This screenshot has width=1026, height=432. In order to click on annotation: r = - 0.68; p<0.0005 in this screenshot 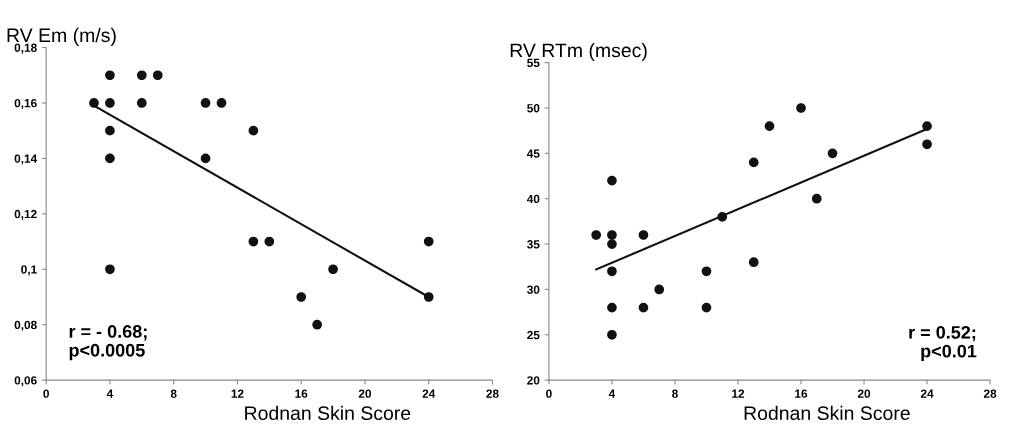, I will do `click(108, 343)`.